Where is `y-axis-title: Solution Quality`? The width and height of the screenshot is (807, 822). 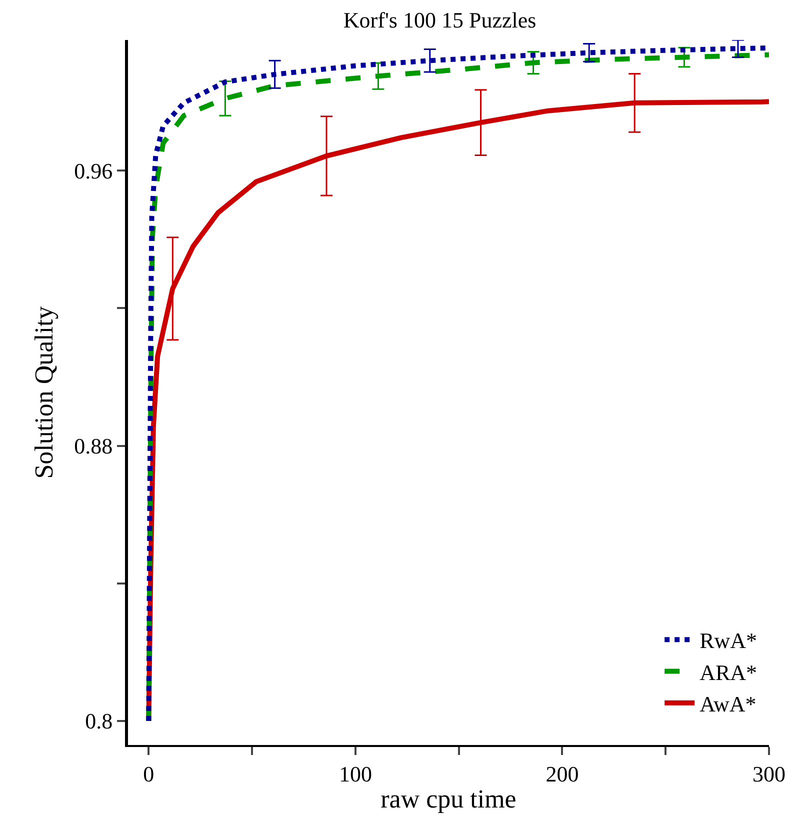 y-axis-title: Solution Quality is located at coordinates (44, 392).